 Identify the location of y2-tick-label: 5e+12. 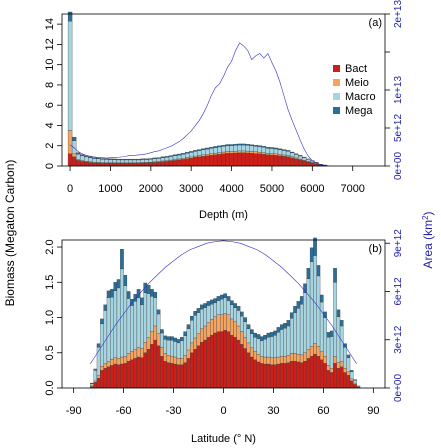
(398, 128).